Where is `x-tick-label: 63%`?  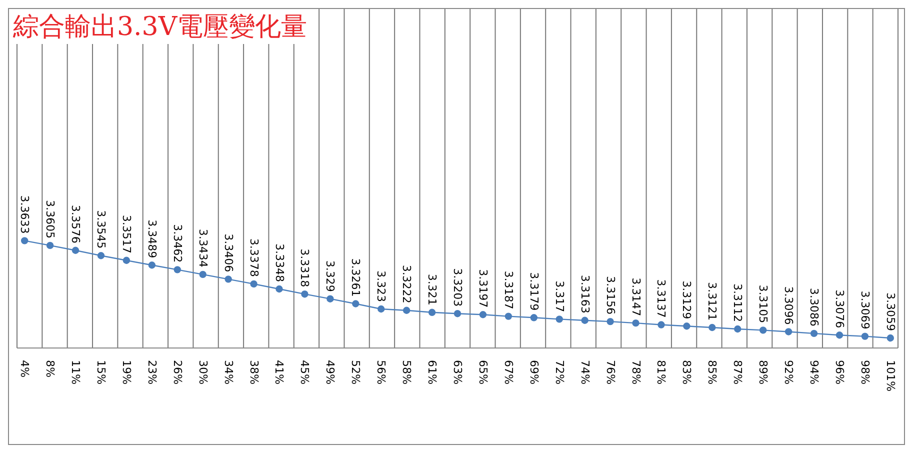 x-tick-label: 63% is located at coordinates (457, 372).